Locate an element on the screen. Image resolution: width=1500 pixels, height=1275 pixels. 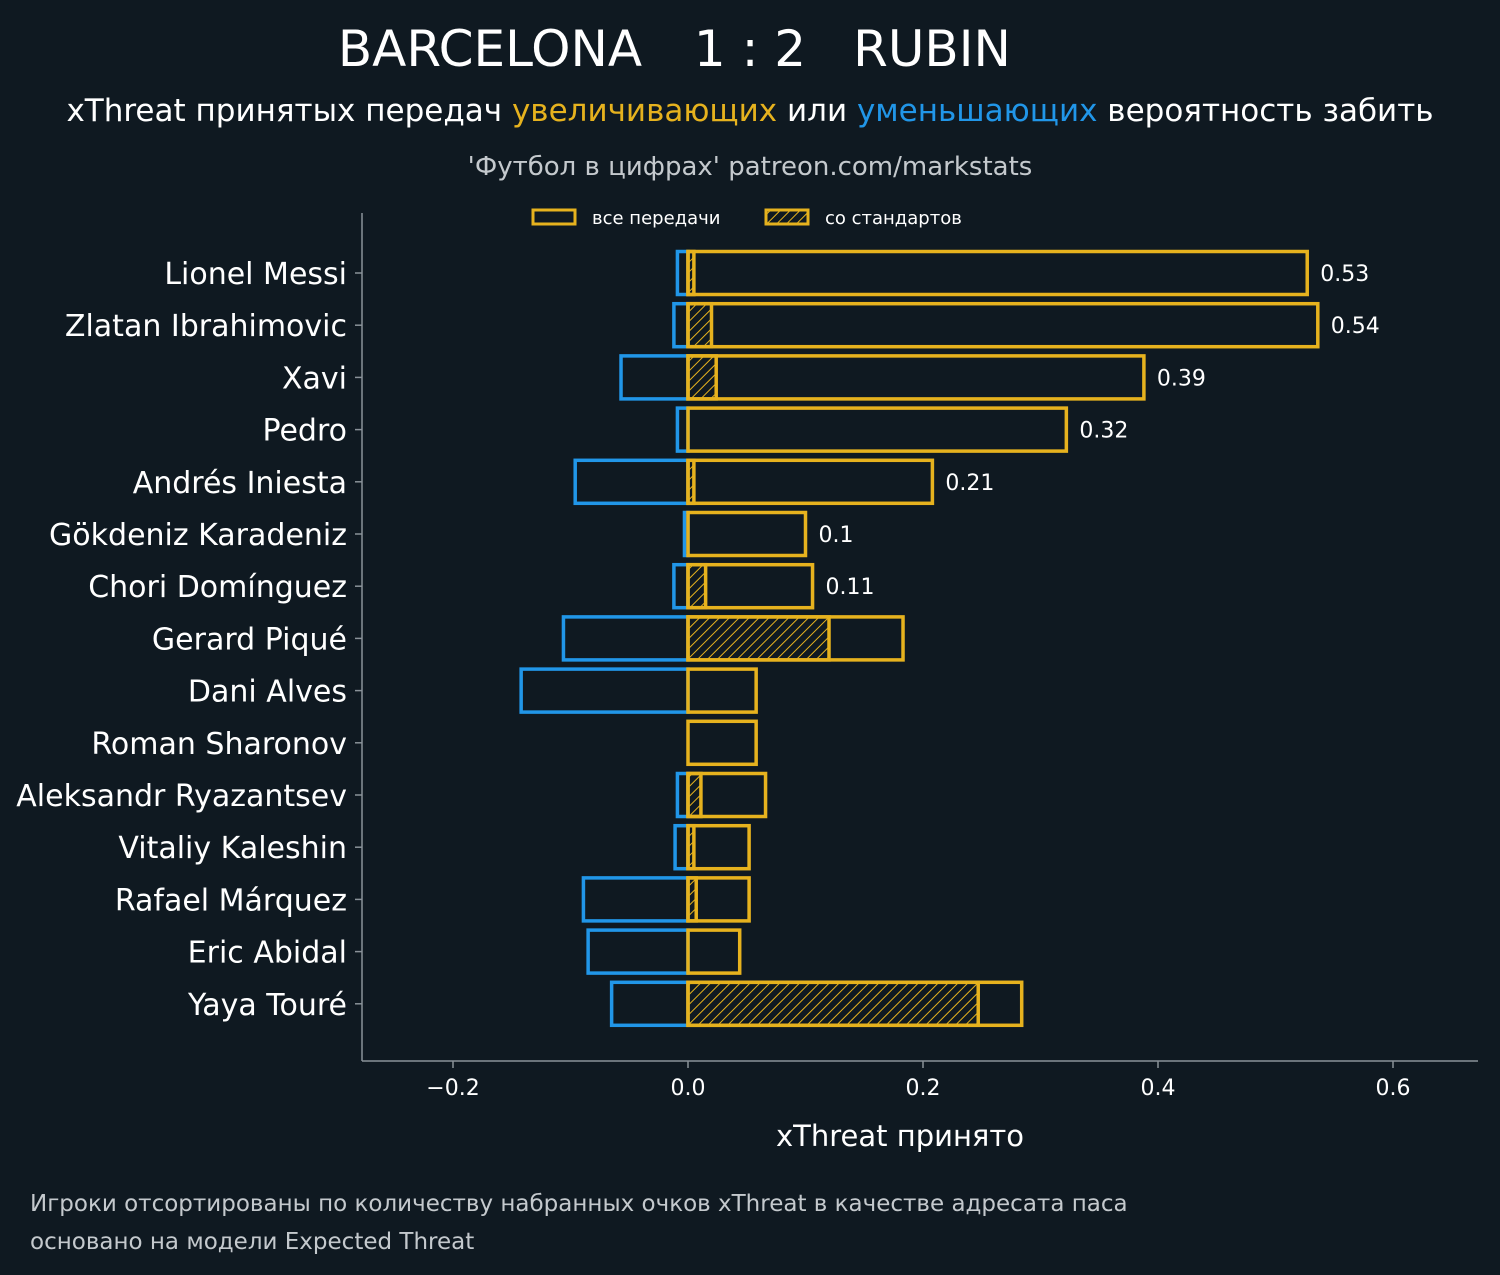
player-name-label: Zlatan Ibrahimovic is located at coordinates (206, 326).